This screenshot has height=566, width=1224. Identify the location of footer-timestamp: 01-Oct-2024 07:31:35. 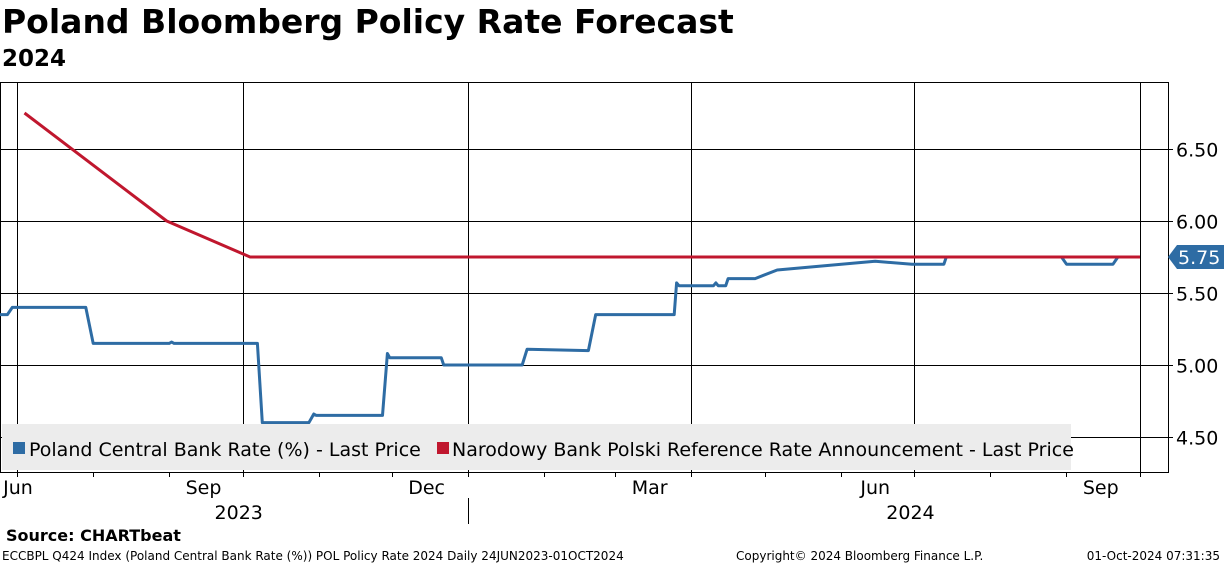
(1153, 556).